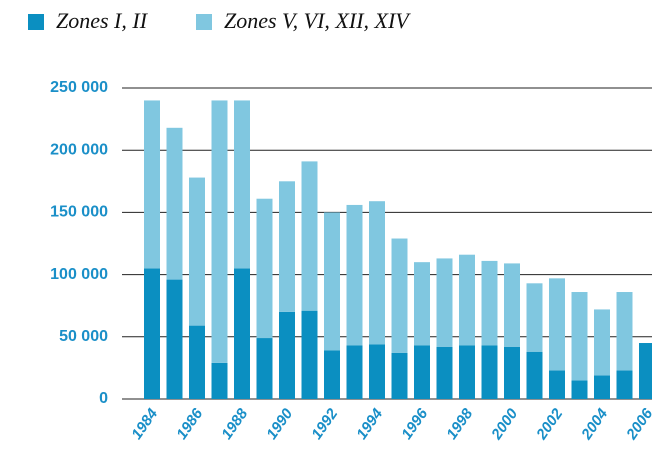 The height and width of the screenshot is (461, 652). What do you see at coordinates (102, 20) in the screenshot?
I see `legend-label: Zones I, II` at bounding box center [102, 20].